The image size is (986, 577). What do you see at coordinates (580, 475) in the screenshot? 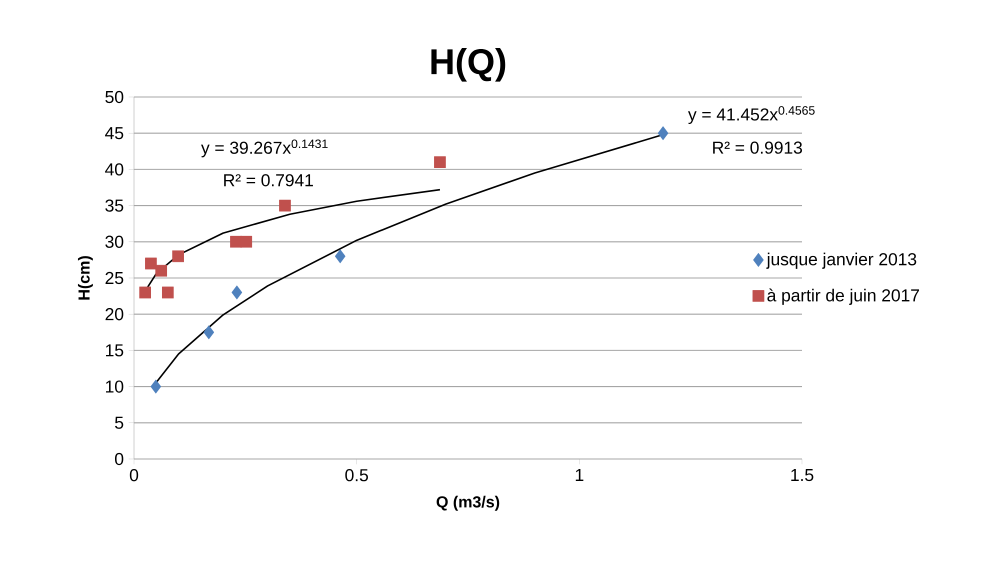
I see `x-tick-label: 1` at bounding box center [580, 475].